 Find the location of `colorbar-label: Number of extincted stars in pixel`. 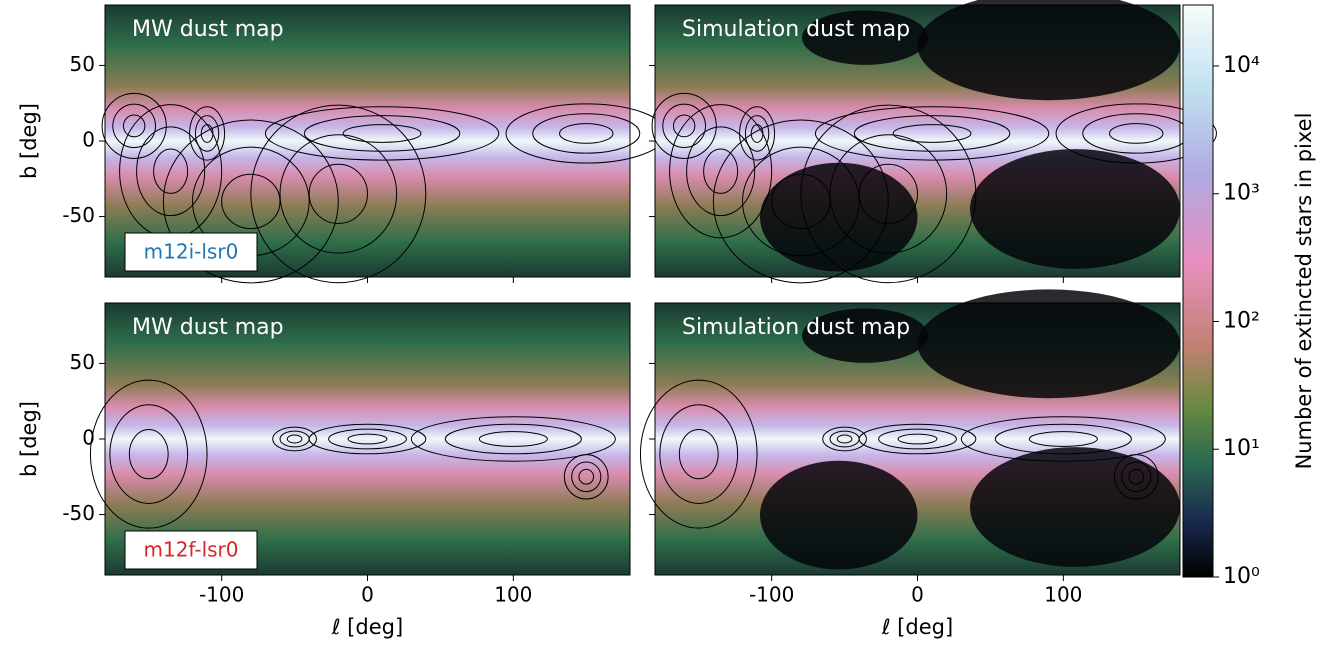

colorbar-label: Number of extincted stars in pixel is located at coordinates (1304, 291).